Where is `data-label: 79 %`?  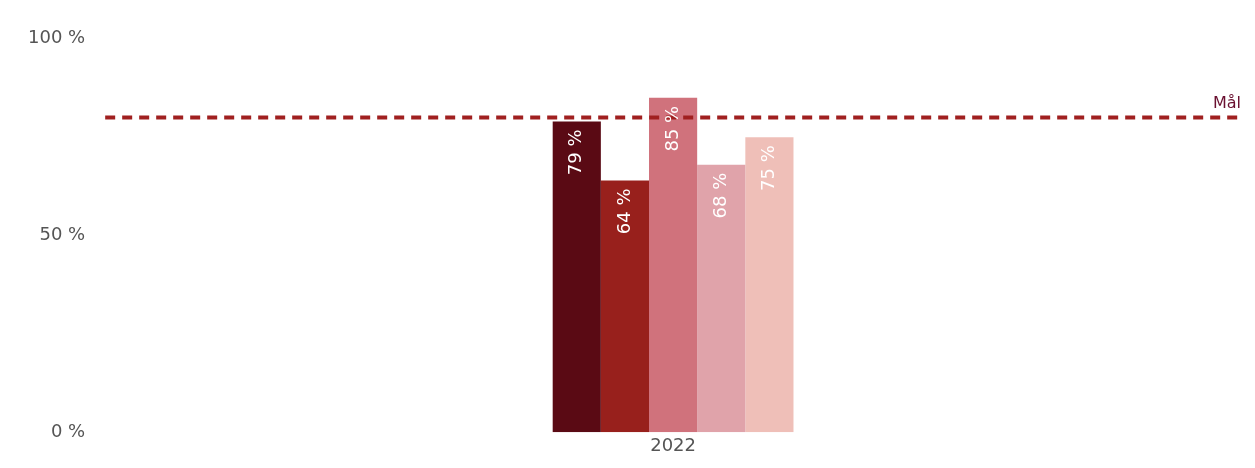 data-label: 79 % is located at coordinates (575, 152).